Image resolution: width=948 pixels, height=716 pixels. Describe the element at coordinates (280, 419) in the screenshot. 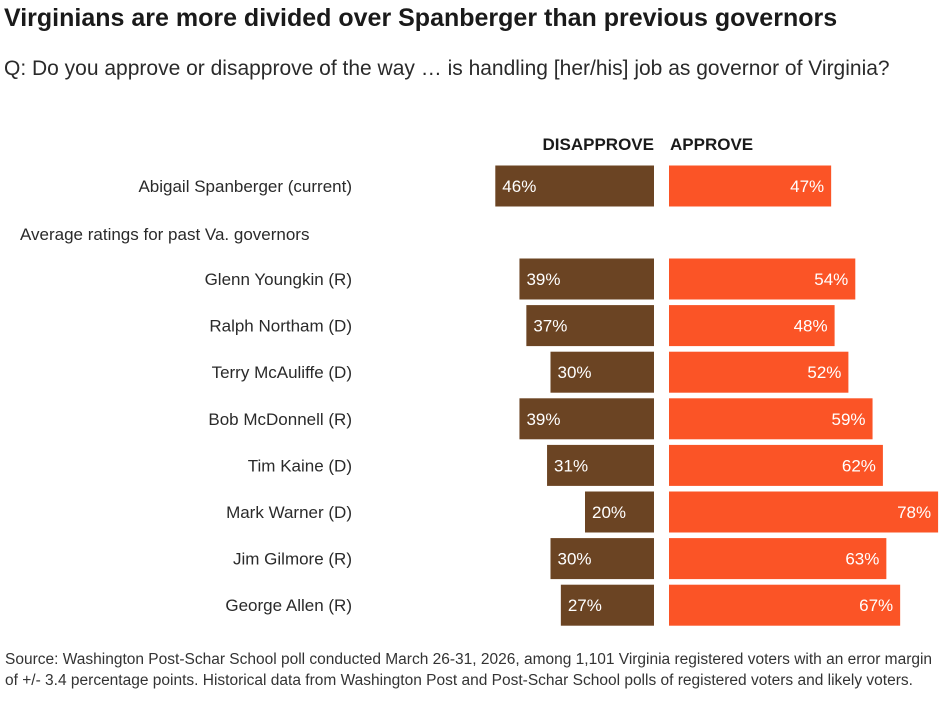

I see `governor-label: Bob McDonnell (R)` at that location.